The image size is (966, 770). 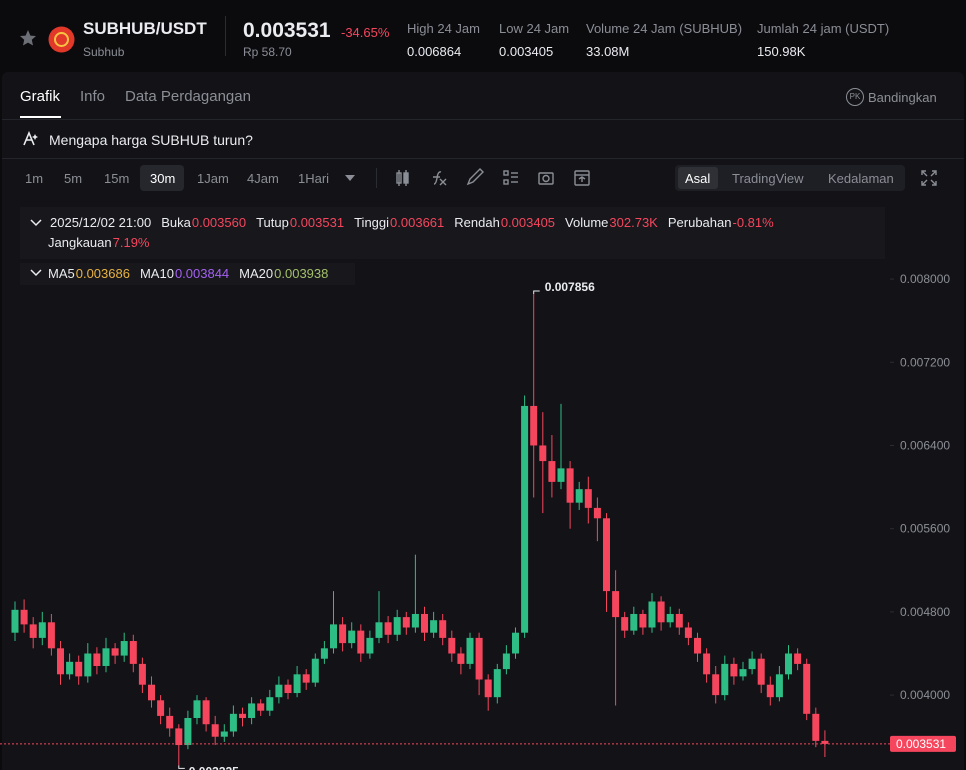 What do you see at coordinates (350, 178) in the screenshot?
I see `dropdown-caret` at bounding box center [350, 178].